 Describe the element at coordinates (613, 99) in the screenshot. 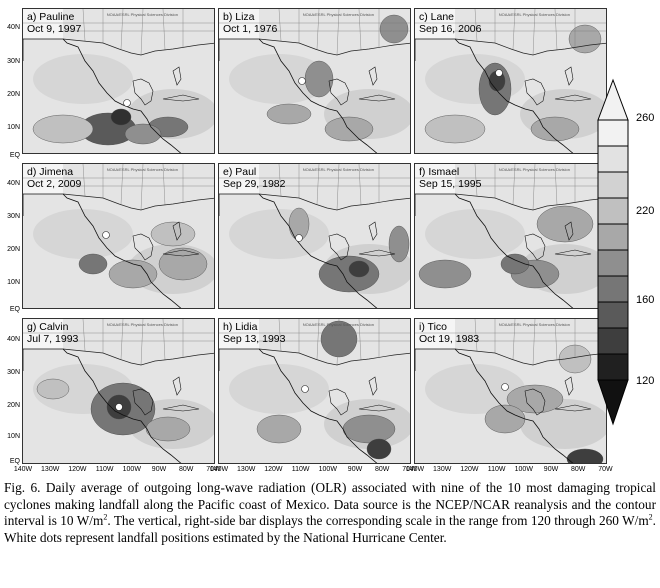

I see `colorbar-arrow-top` at that location.